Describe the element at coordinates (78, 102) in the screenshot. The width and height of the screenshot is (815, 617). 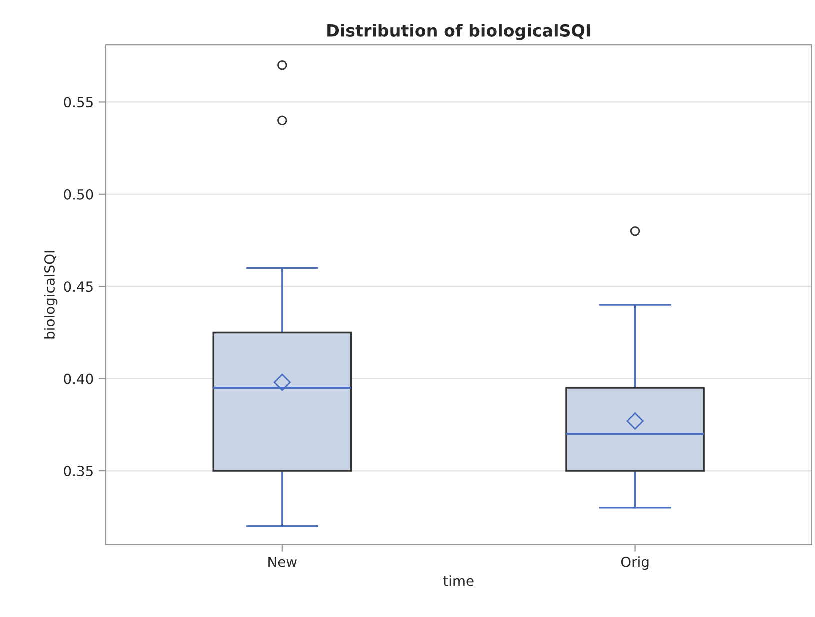
I see `y-tick-label: 0.55` at that location.